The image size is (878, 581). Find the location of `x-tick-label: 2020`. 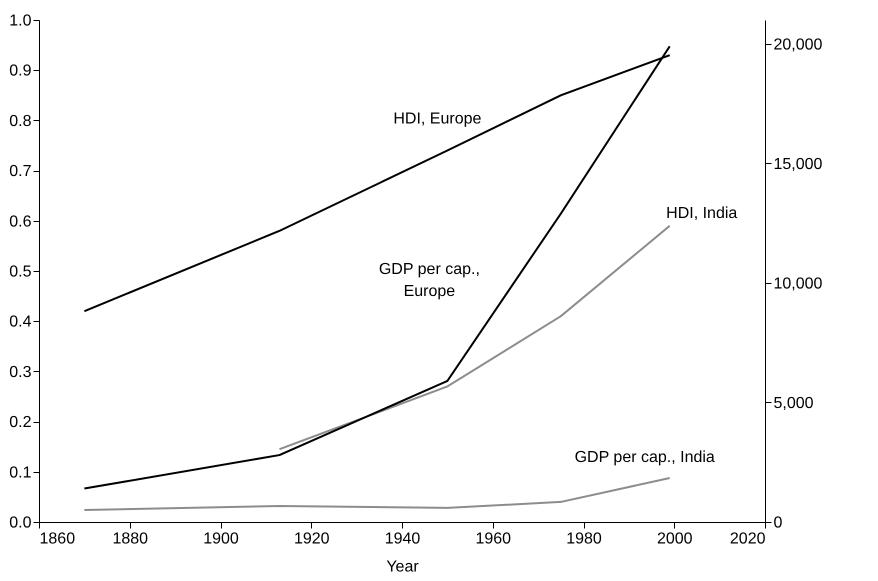

x-tick-label: 2020 is located at coordinates (748, 539).